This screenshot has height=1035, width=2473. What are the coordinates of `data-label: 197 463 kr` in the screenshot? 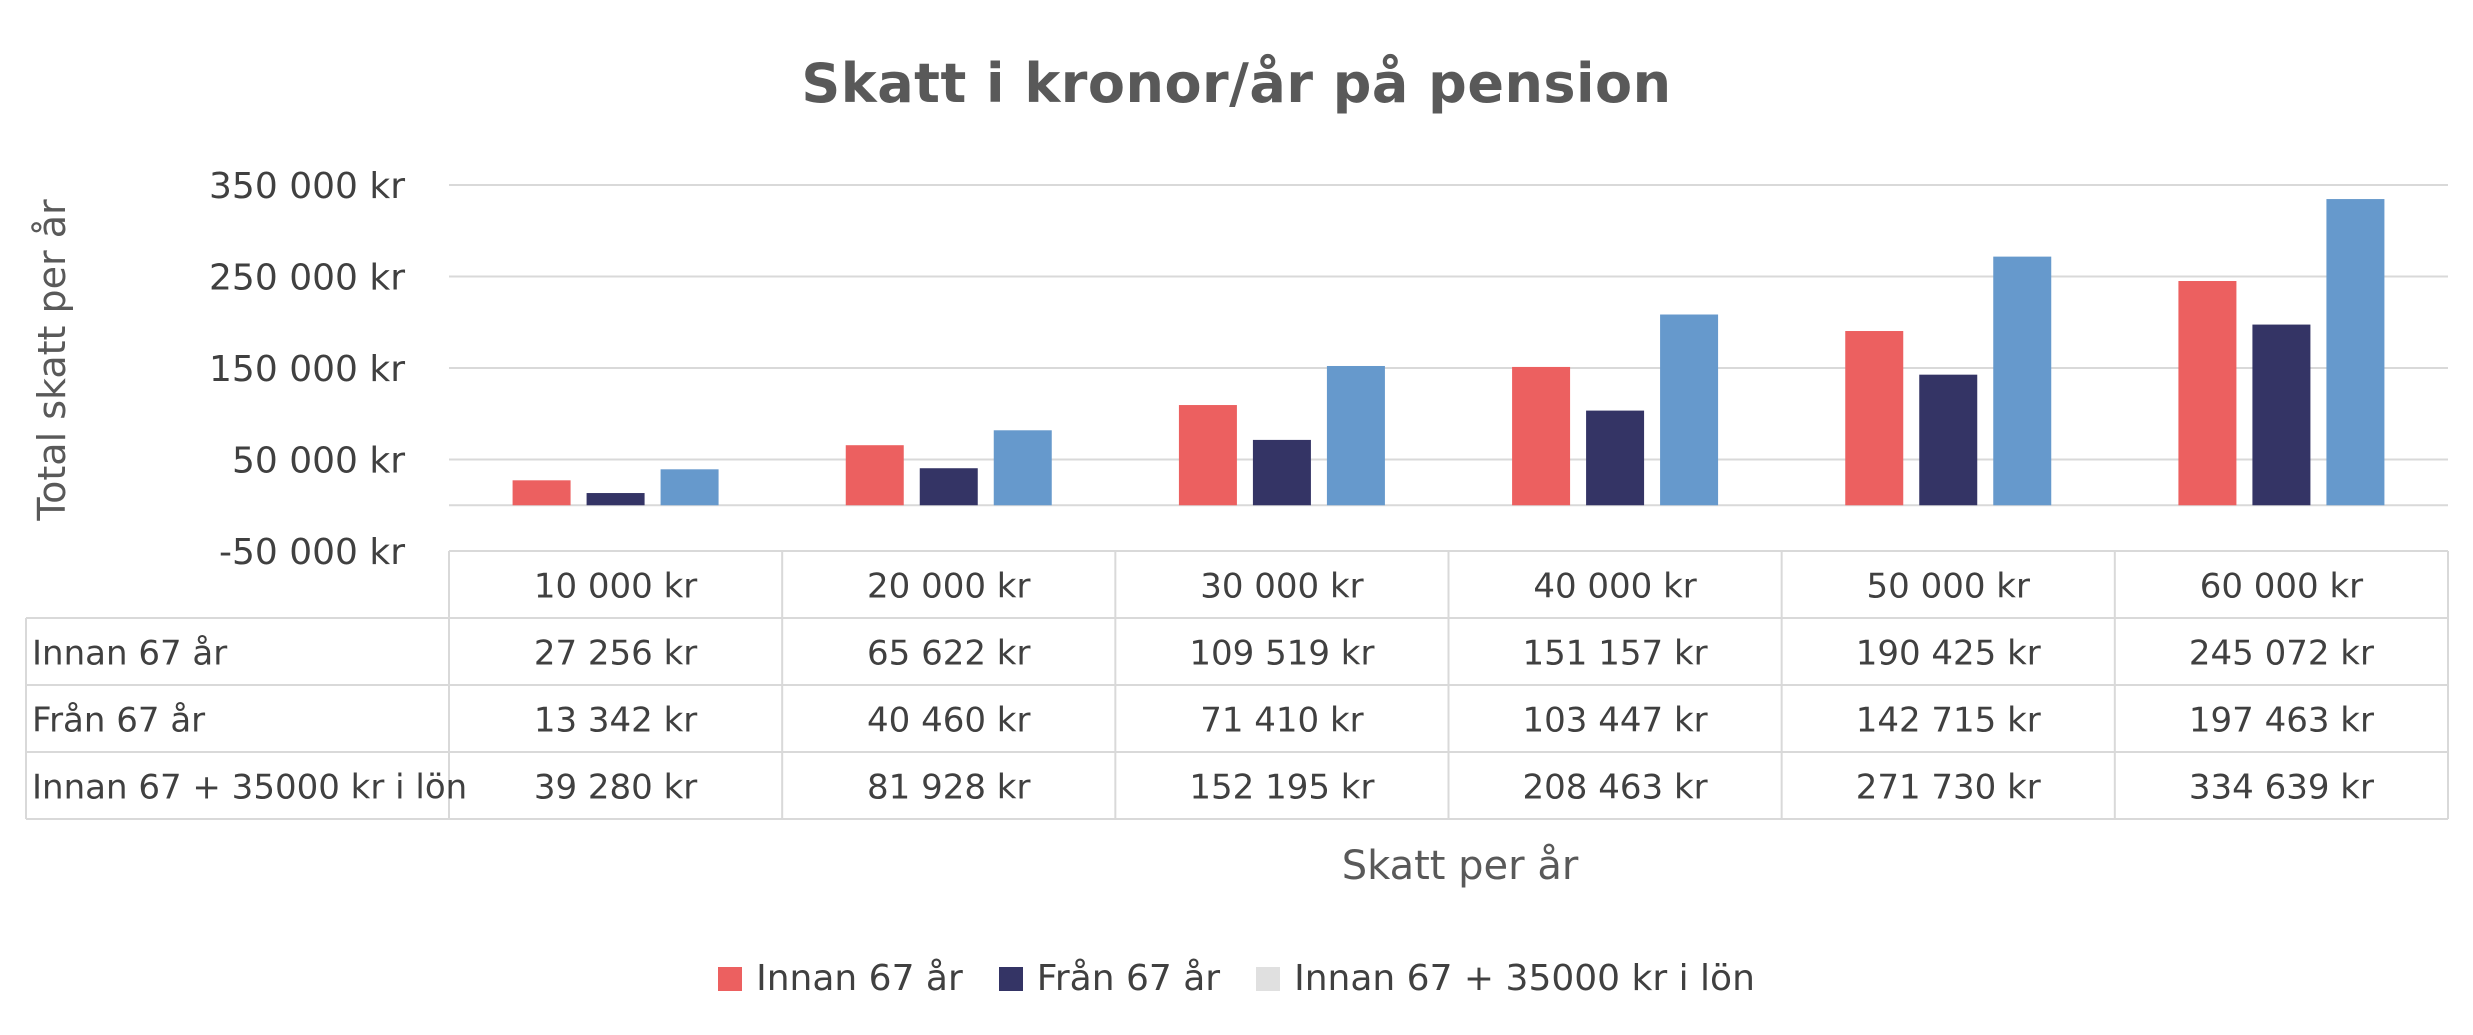 It's located at (2281, 721).